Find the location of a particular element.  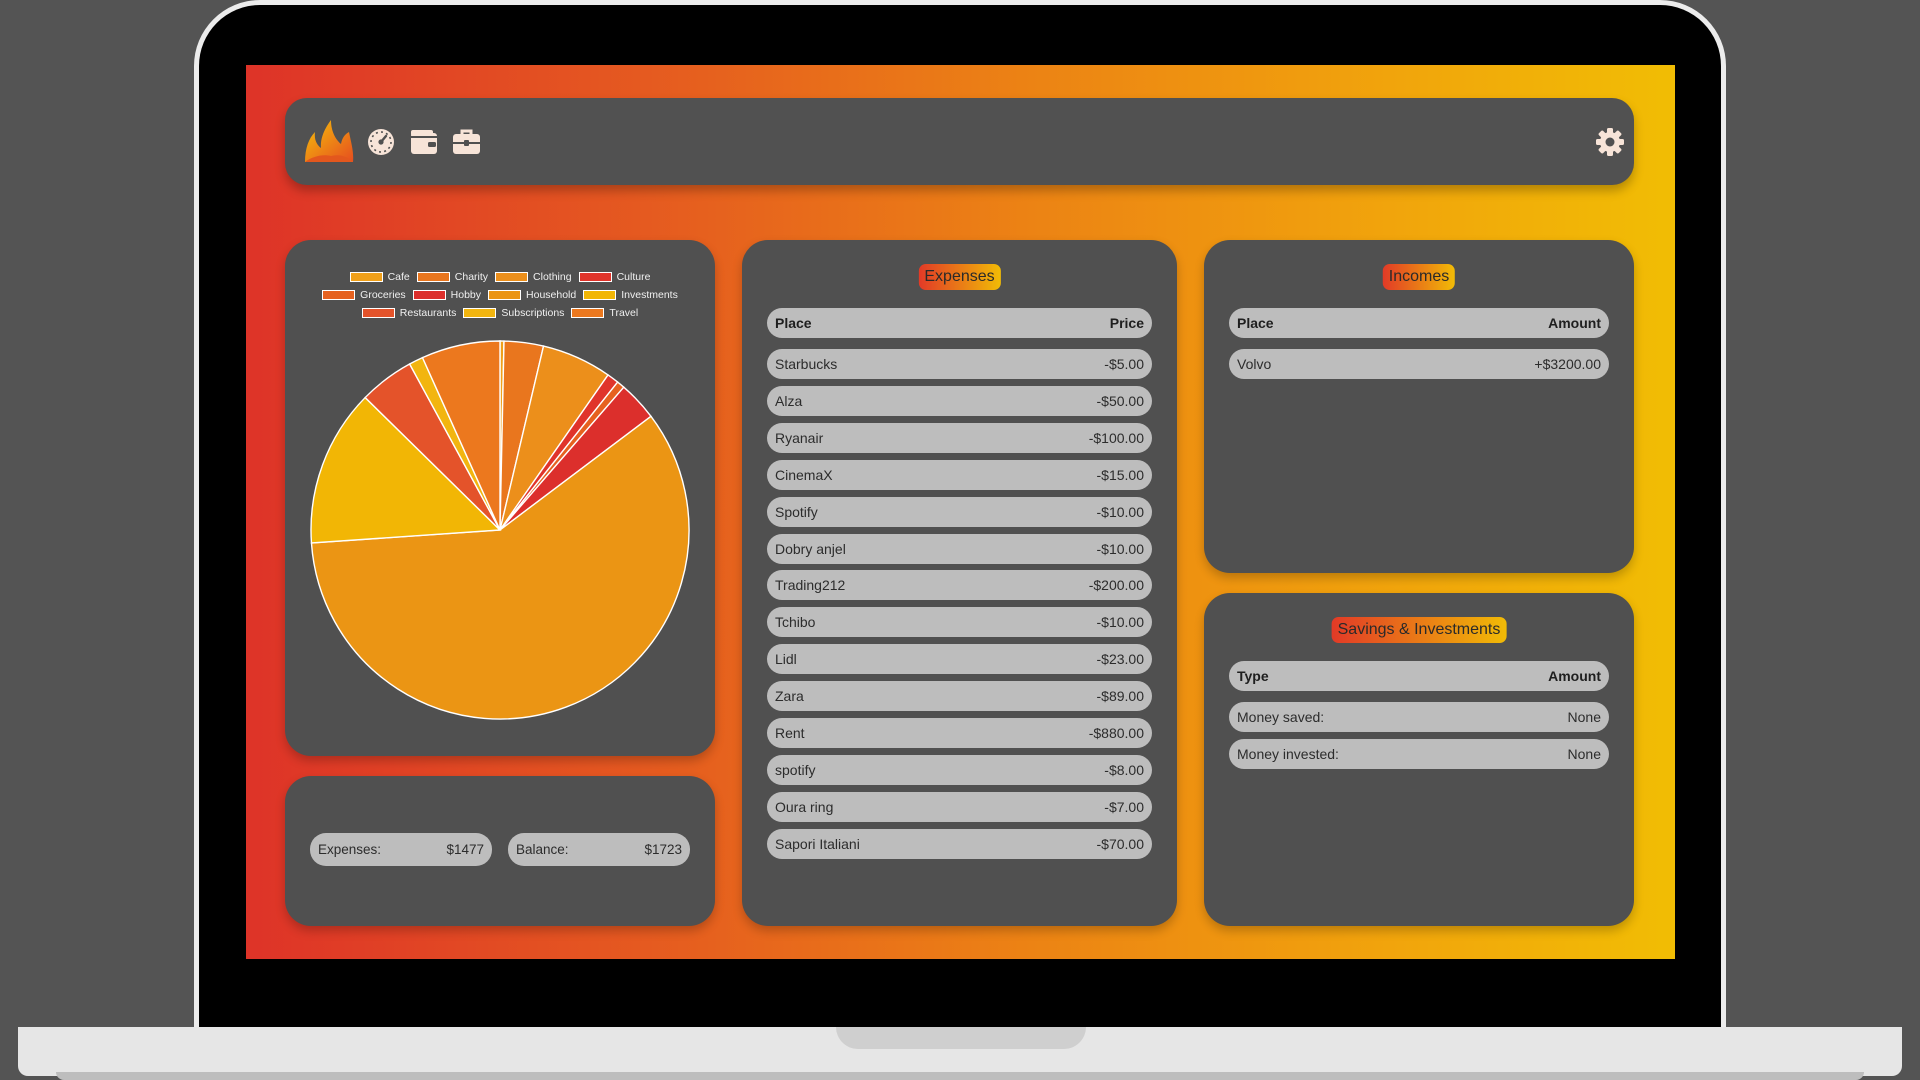

flame-logo-icon is located at coordinates (328, 141).